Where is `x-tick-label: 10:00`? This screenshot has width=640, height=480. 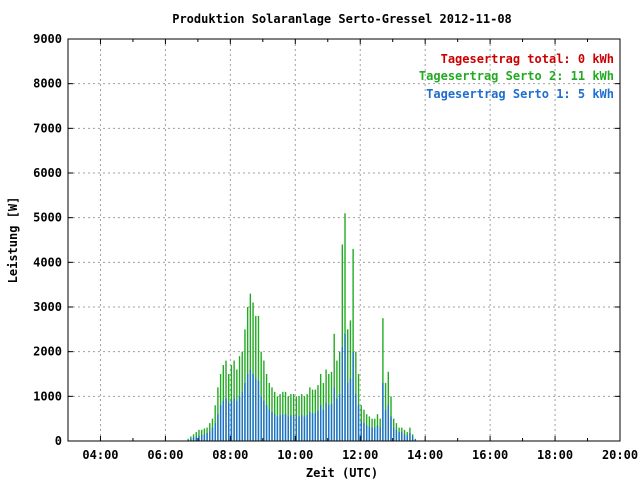 x-tick-label: 10:00 is located at coordinates (295, 455).